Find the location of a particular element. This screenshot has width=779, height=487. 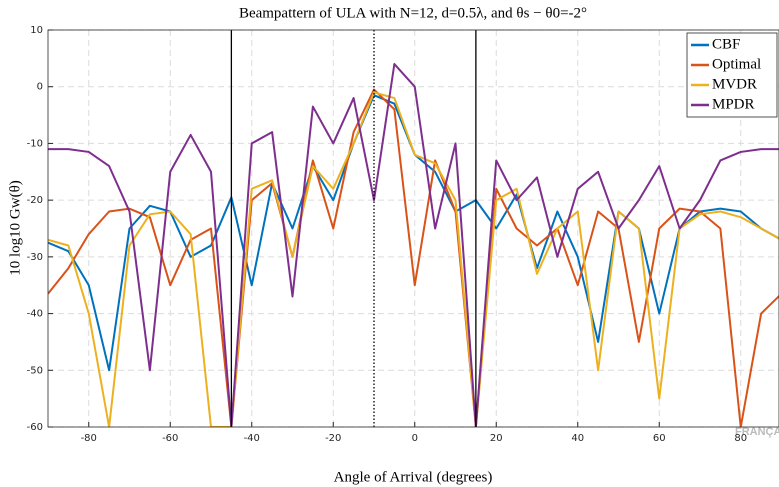

y-tick-label: -60 is located at coordinates (35, 427).